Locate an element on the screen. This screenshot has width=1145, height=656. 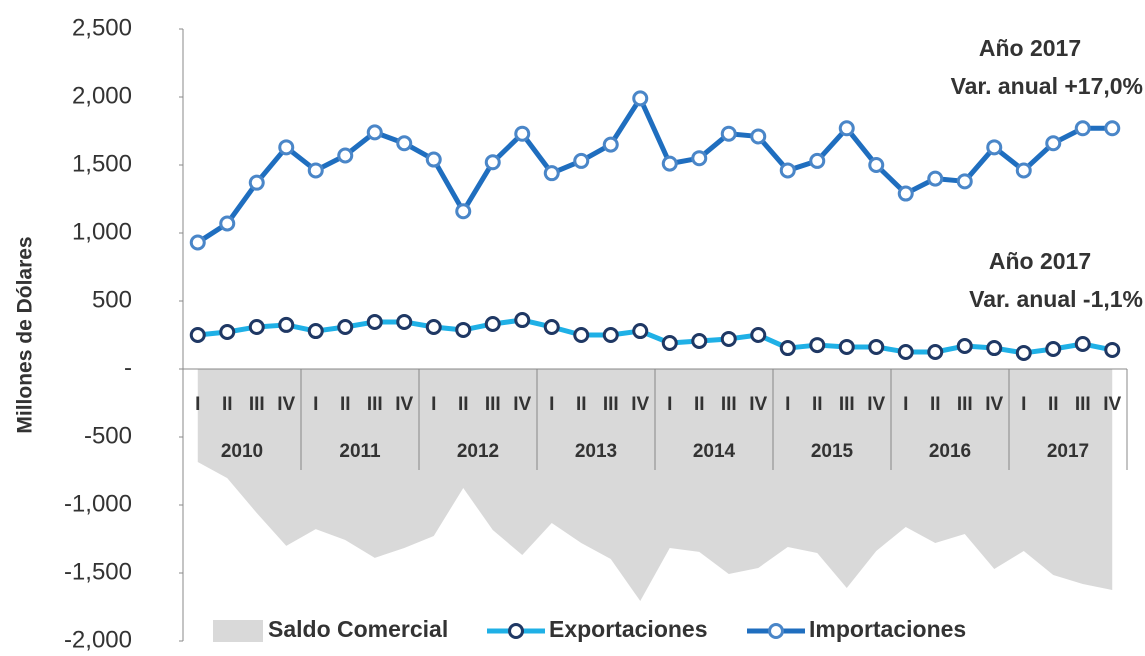
annotation: Var. anual +17,0% is located at coordinates (1047, 86).